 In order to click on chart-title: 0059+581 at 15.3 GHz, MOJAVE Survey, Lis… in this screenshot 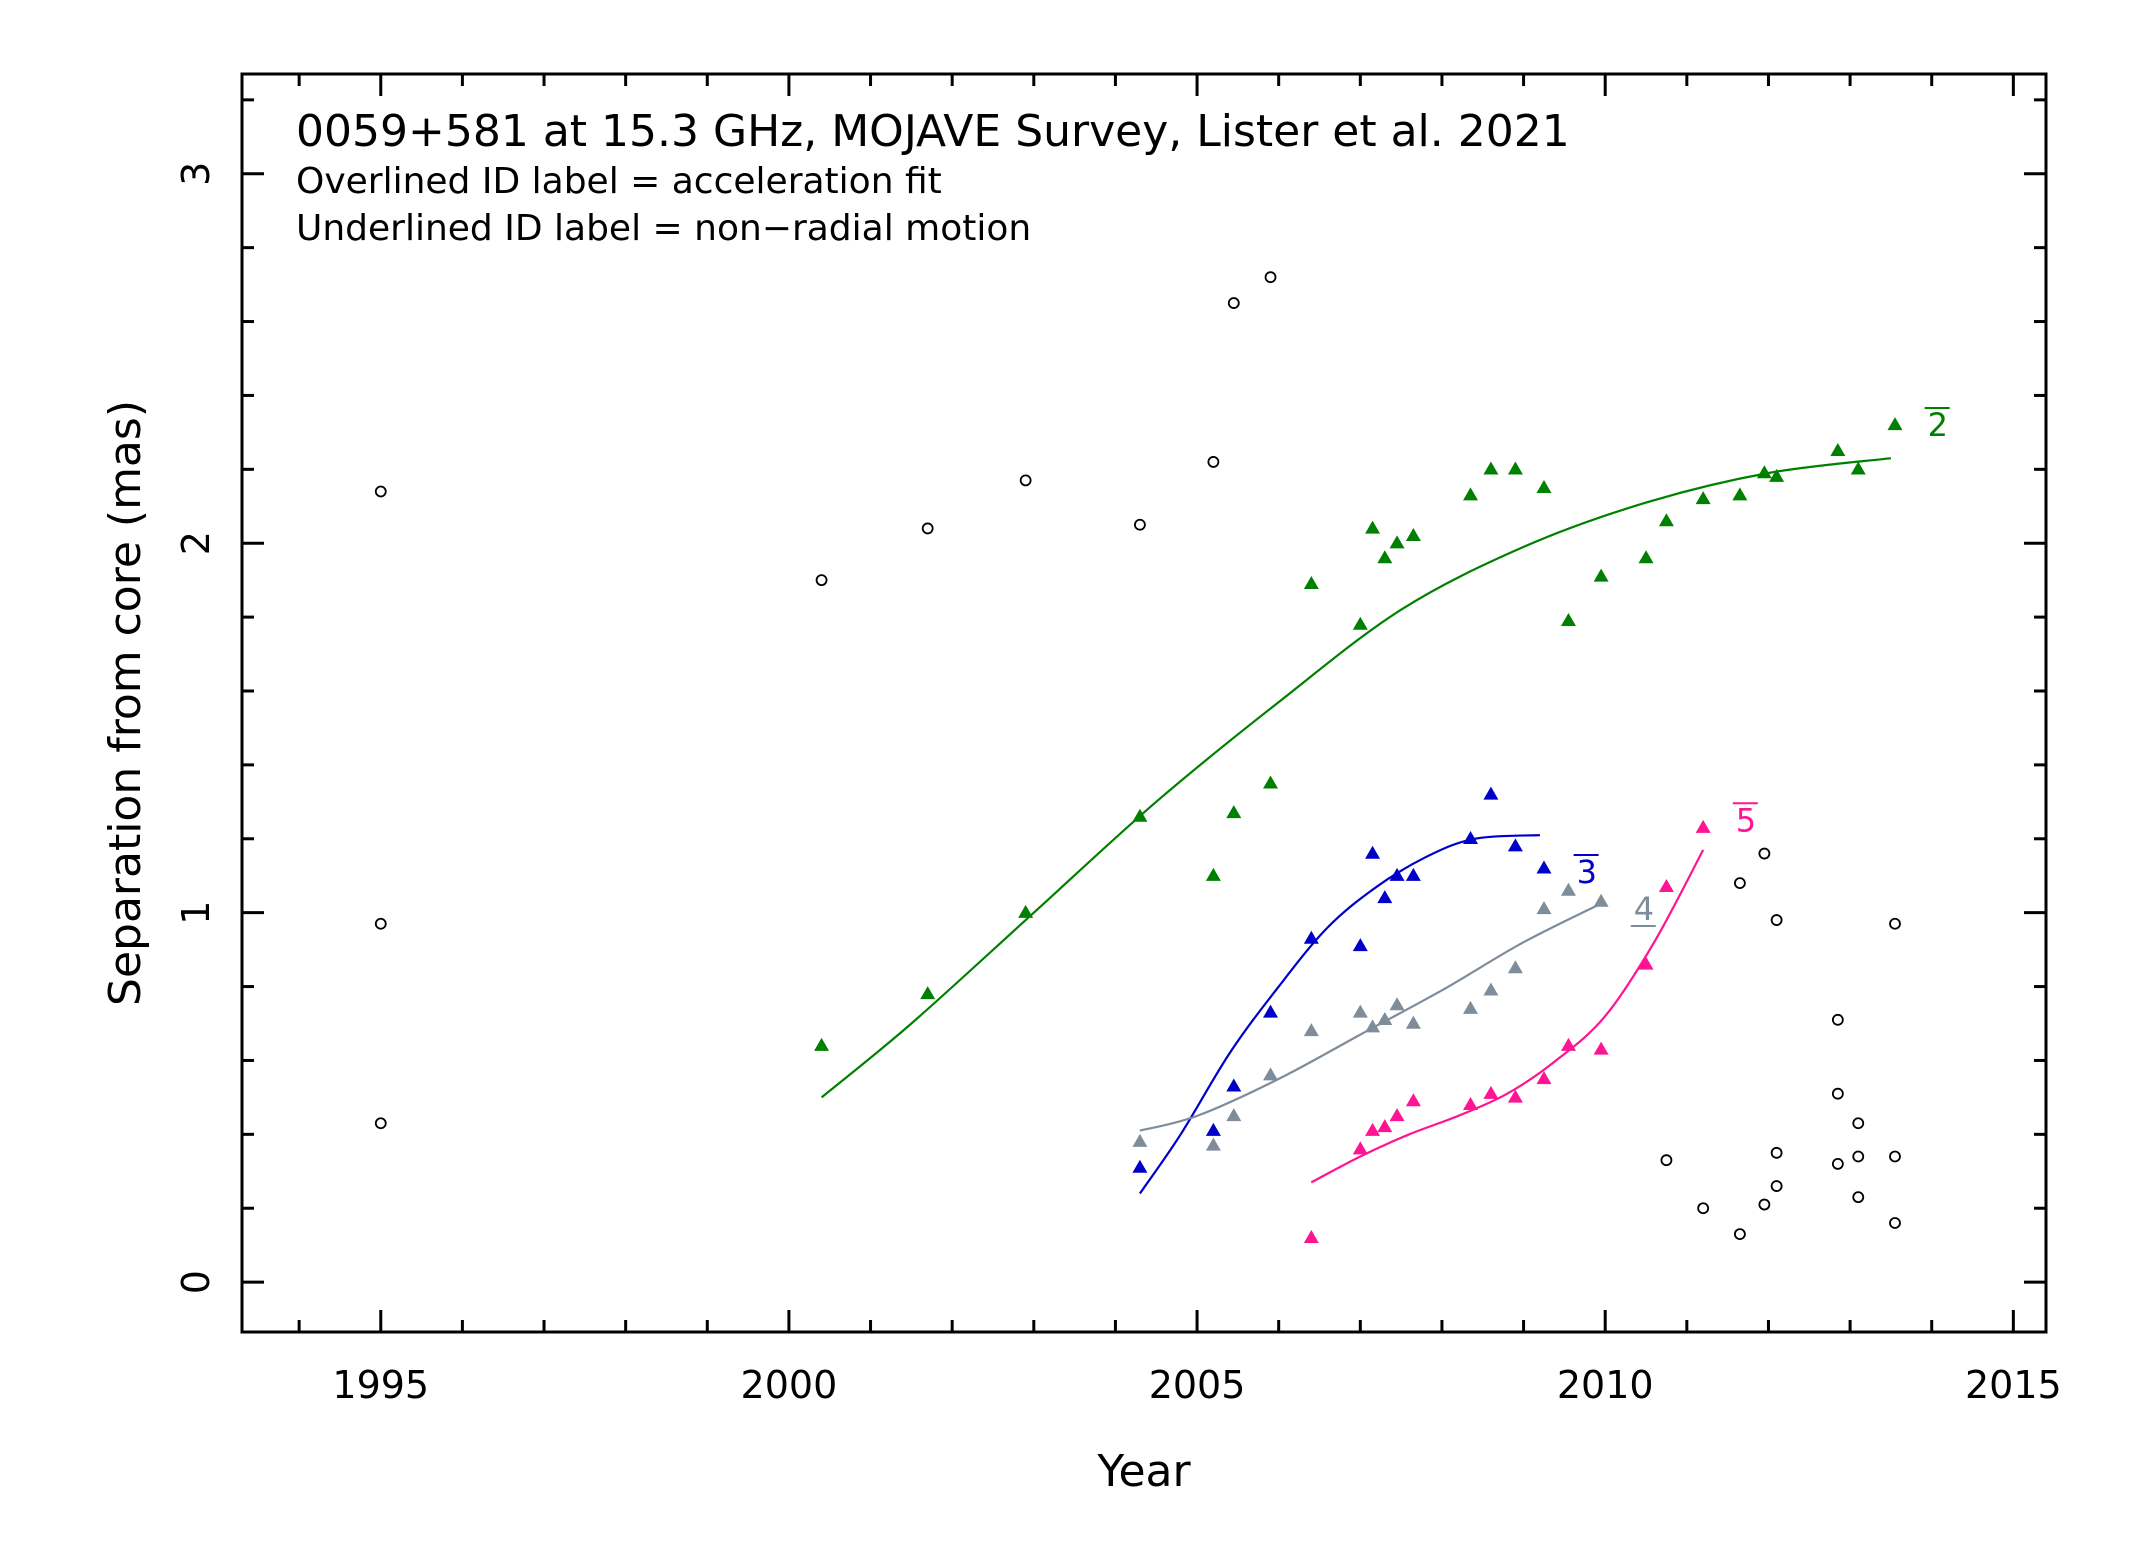, I will do `click(933, 131)`.